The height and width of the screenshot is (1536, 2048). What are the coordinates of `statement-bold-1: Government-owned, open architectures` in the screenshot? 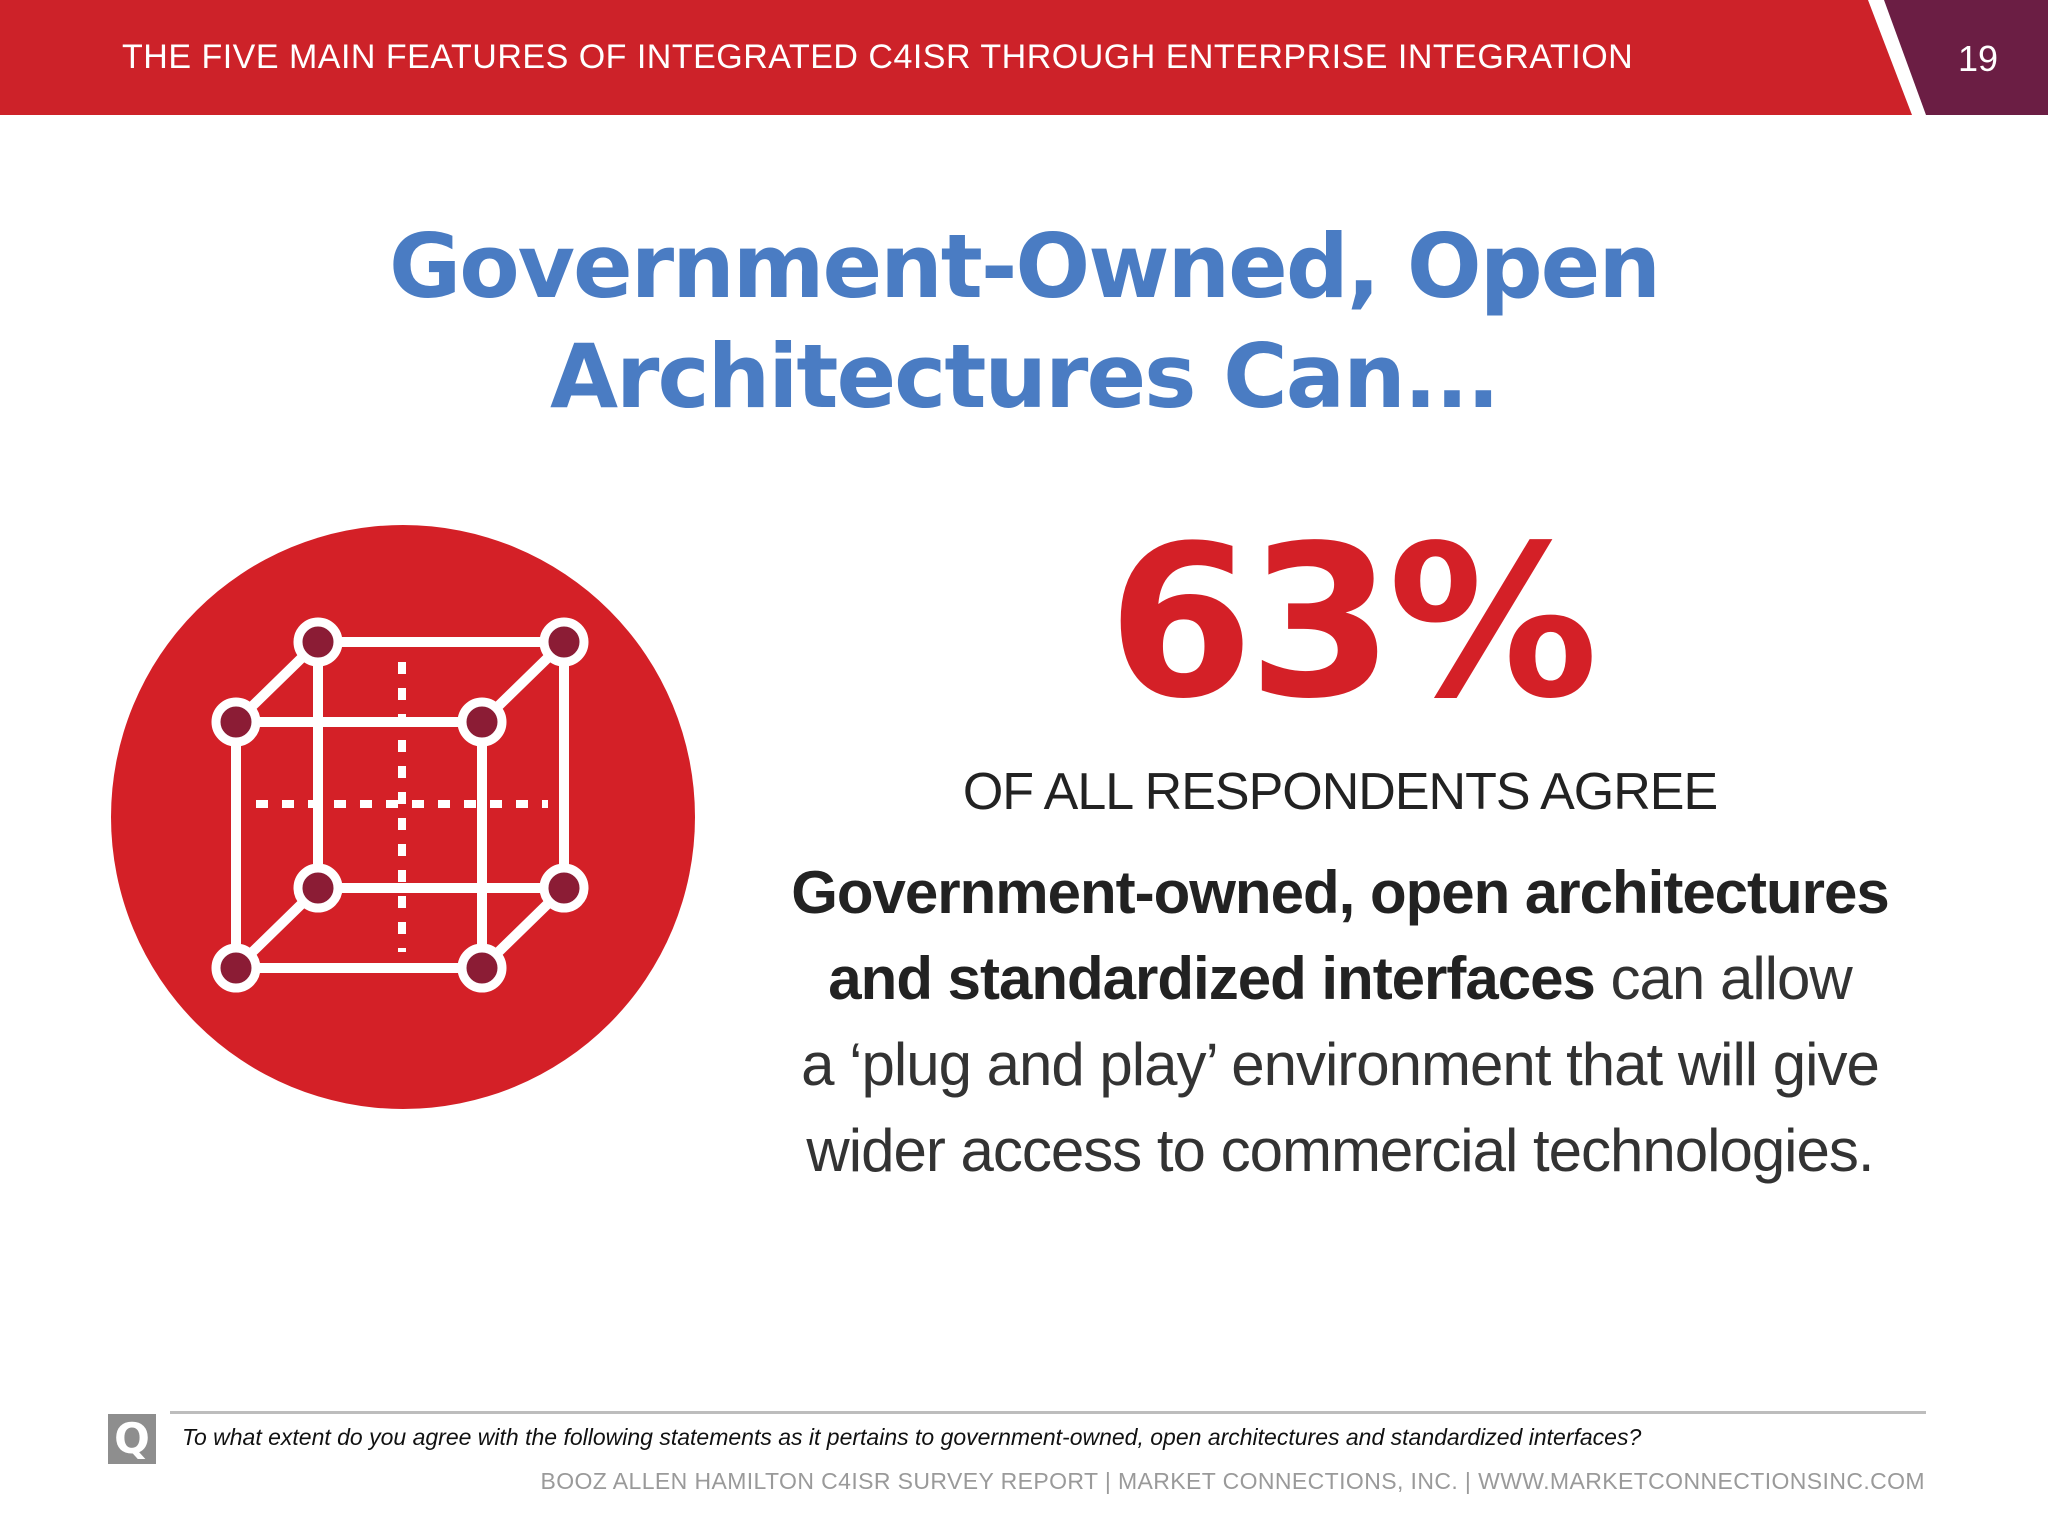 It's located at (1340, 892).